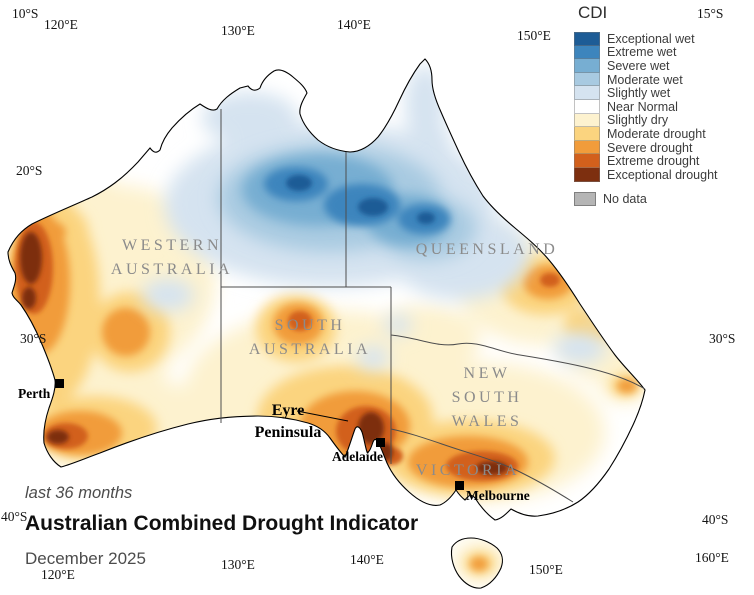 The height and width of the screenshot is (595, 754). I want to click on graticule-label-160e-right: 160°E, so click(712, 557).